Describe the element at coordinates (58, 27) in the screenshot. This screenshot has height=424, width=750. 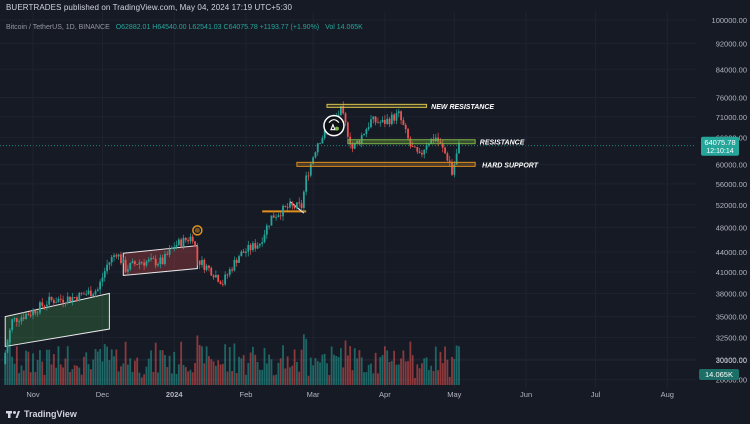
I see `symbol-name: Bitcoin / TetherUS, 1D, BINANCE` at that location.